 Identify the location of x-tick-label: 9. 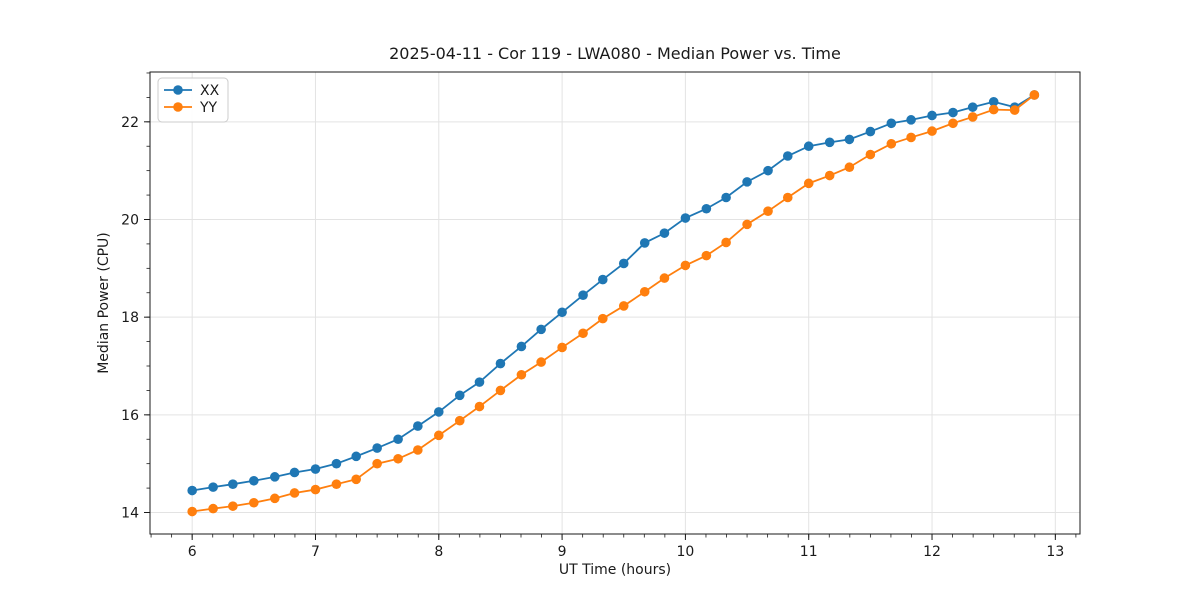
(562, 552).